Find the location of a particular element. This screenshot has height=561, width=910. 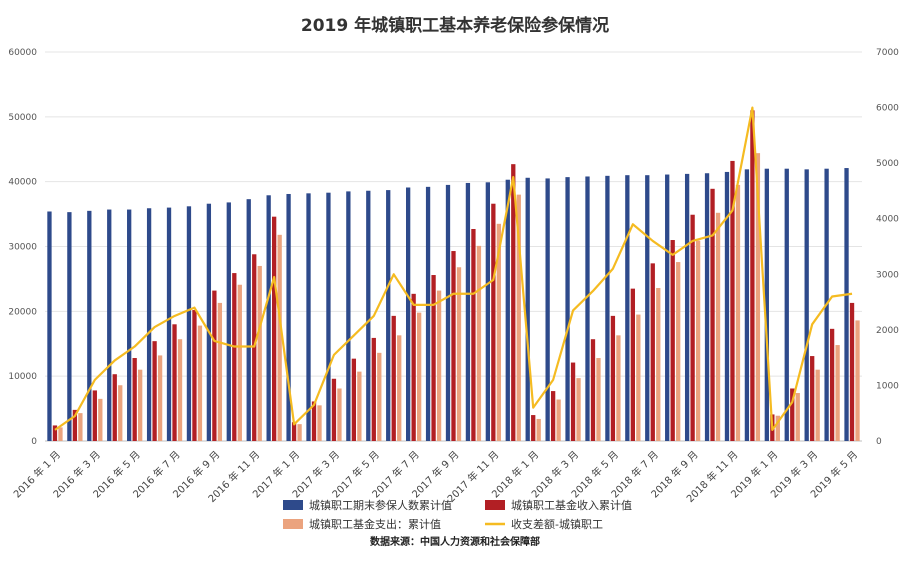

legend-label: 城镇职工期末参保人数累计值 is located at coordinates (380, 505).